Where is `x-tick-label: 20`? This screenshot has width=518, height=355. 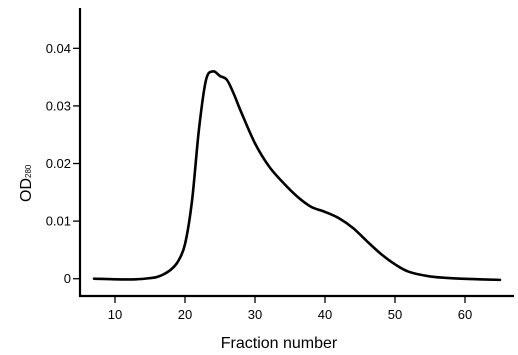 x-tick-label: 20 is located at coordinates (185, 314).